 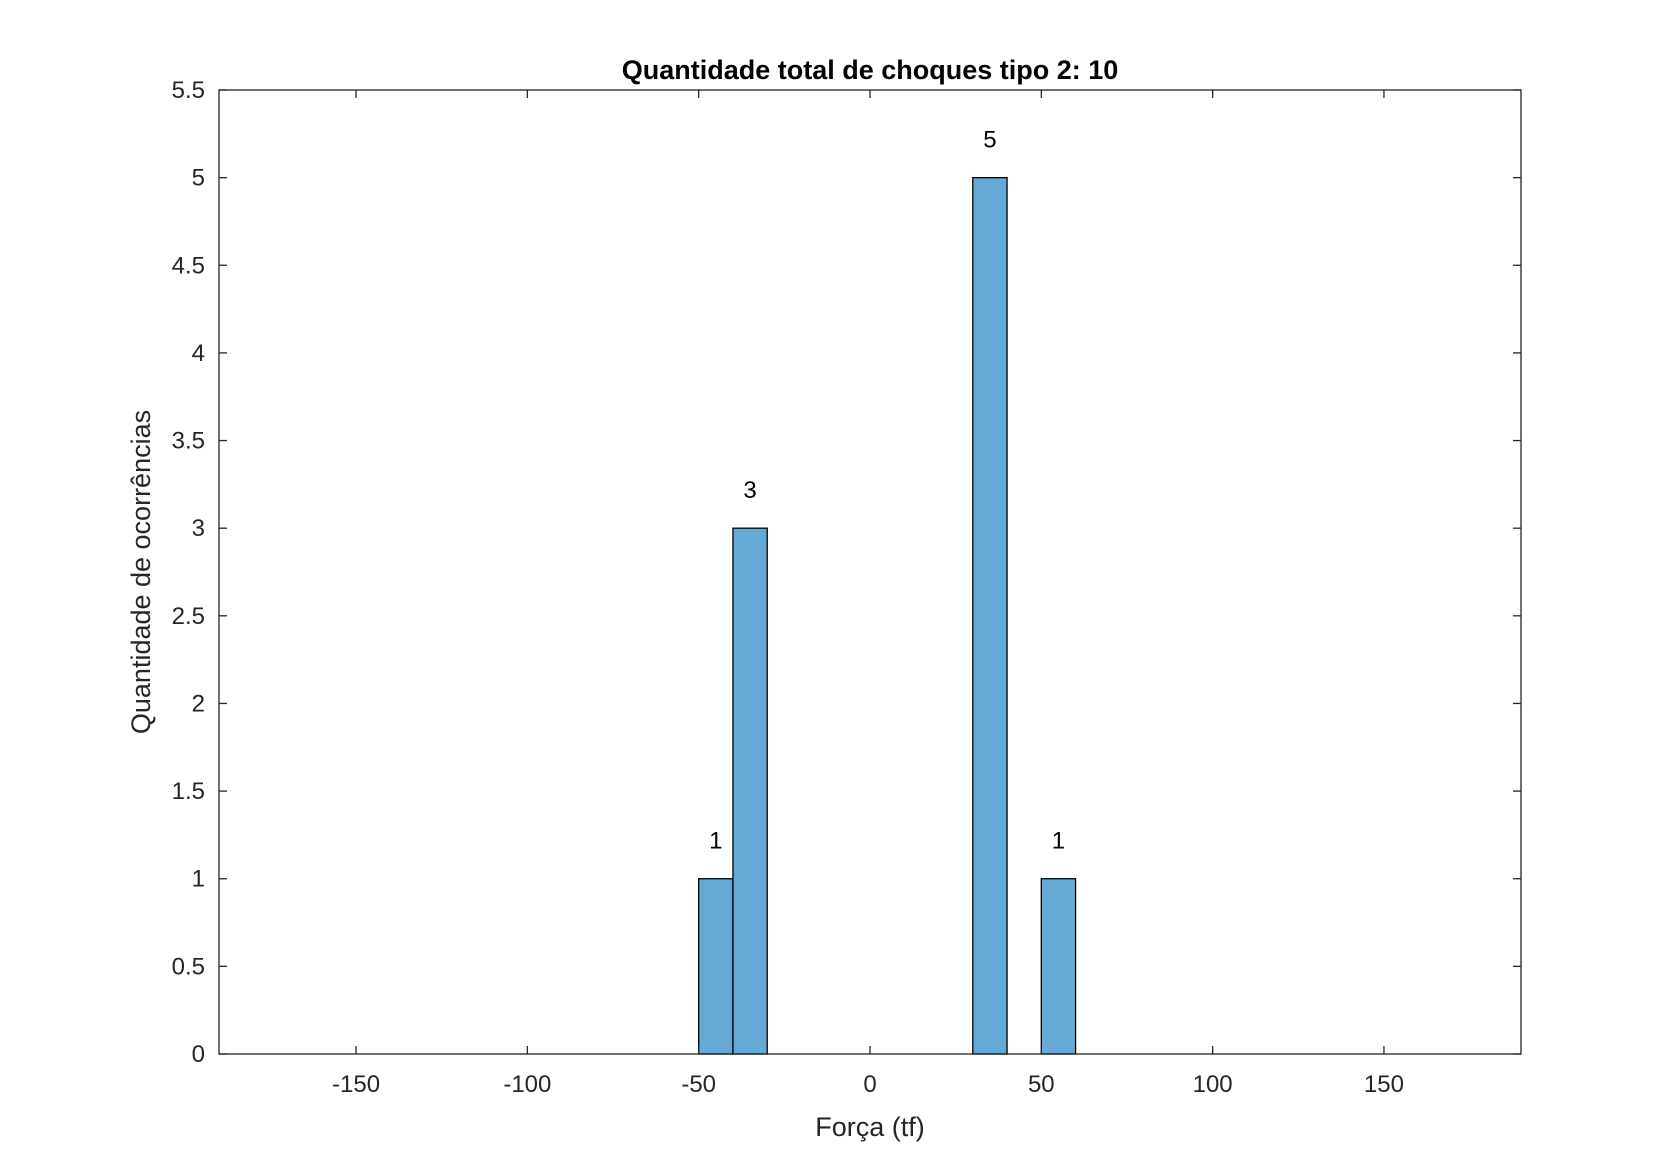 I want to click on bar-value-label: 3, so click(x=749, y=490).